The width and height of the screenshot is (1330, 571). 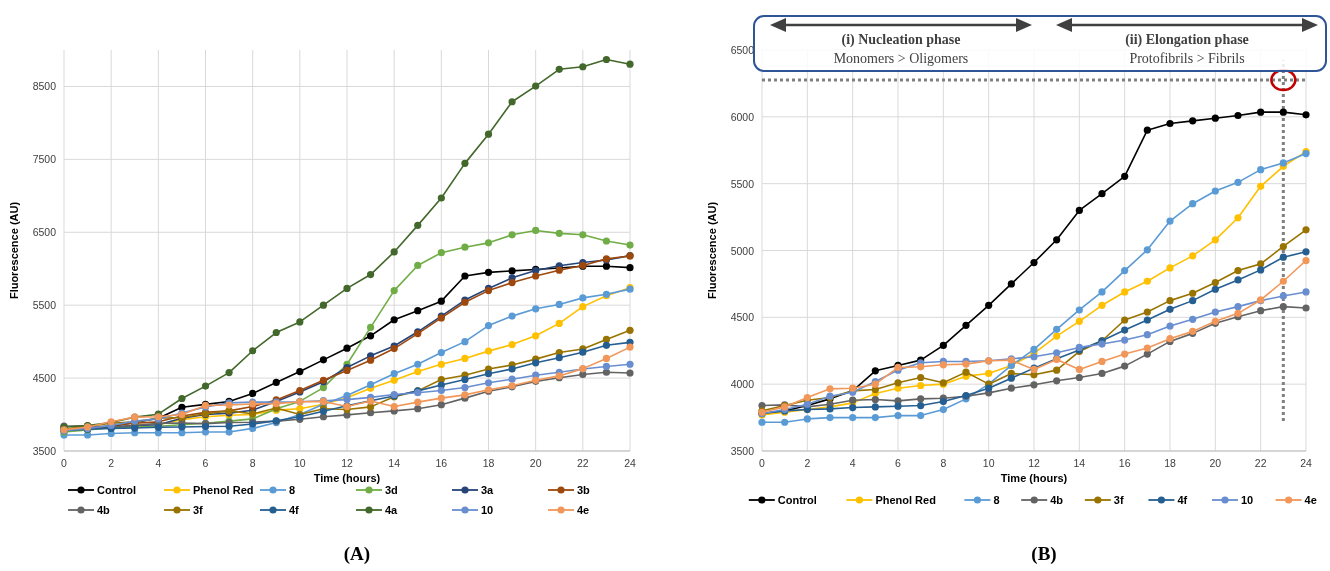 What do you see at coordinates (742, 116) in the screenshot?
I see `y-tick-label: 6000` at bounding box center [742, 116].